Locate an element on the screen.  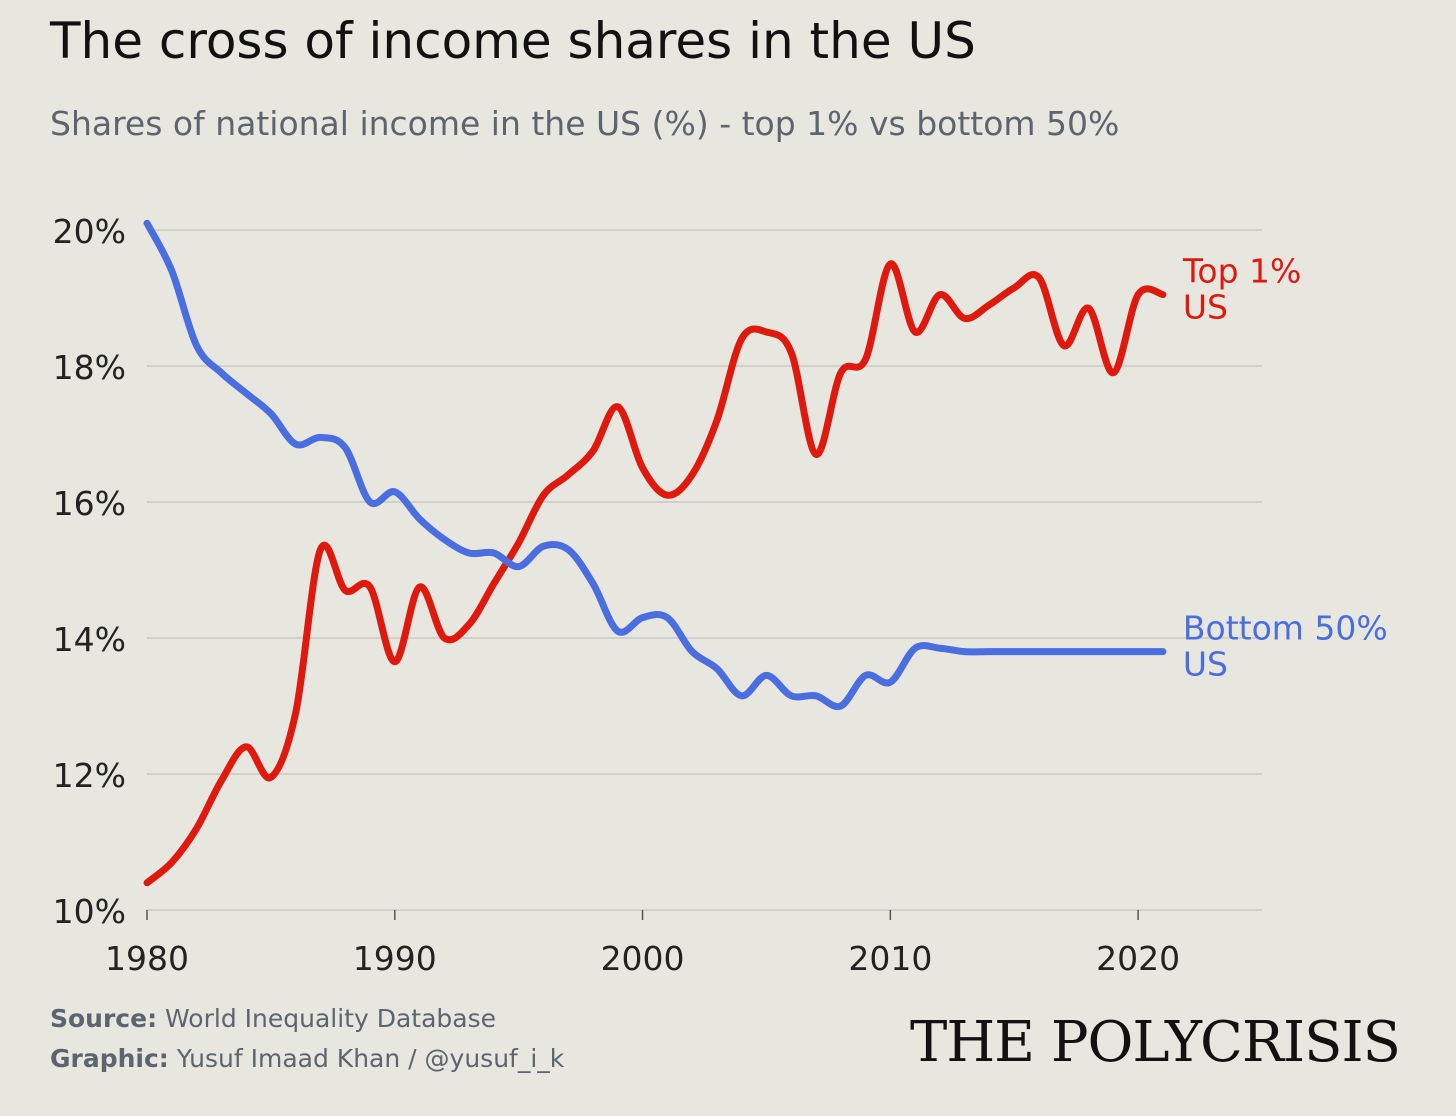
series-label-bottom-50-us-line0: Bottom 50% is located at coordinates (1285, 628).